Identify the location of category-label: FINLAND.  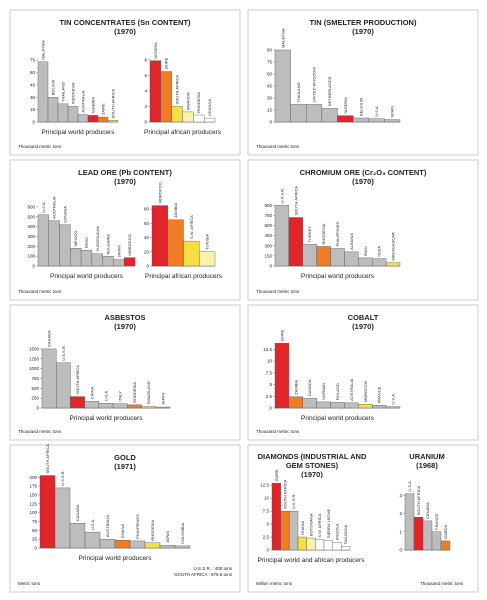
(337, 391).